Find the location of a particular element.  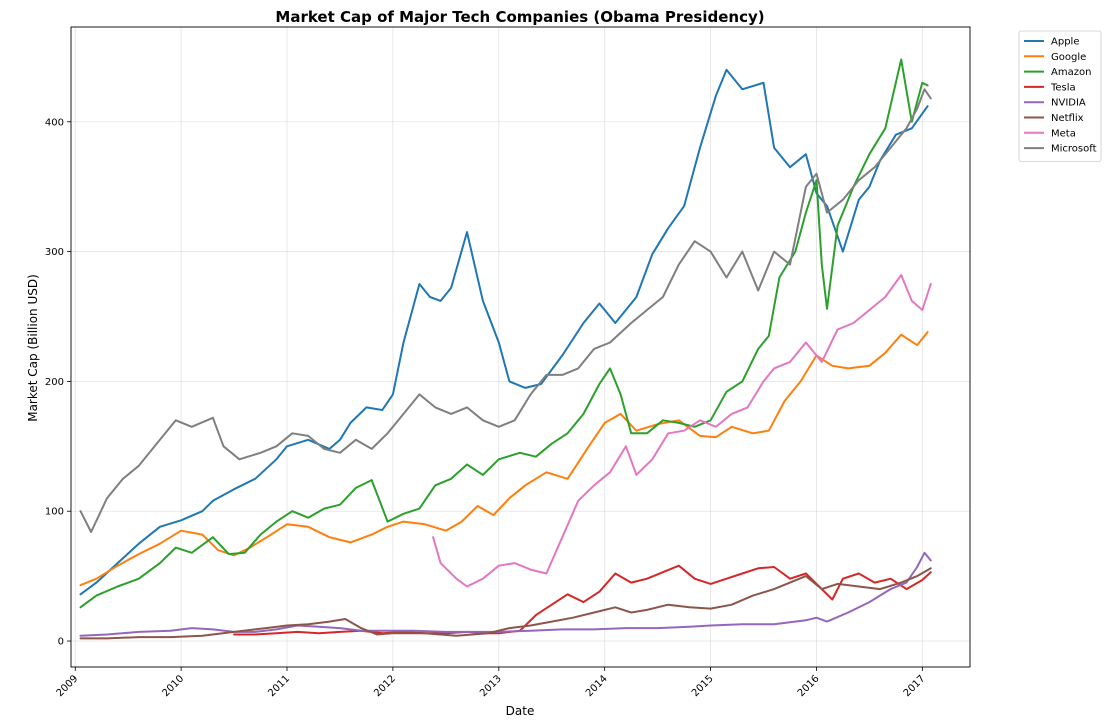

y-axis: 0 100 200 300 400 is located at coordinates (58, 382).